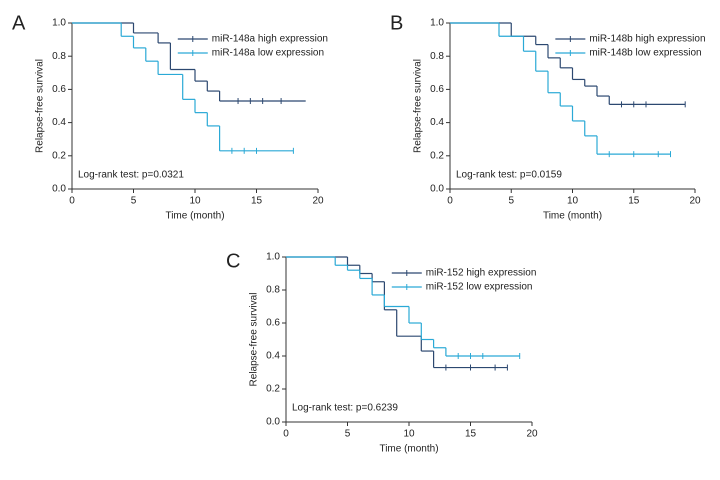 Image resolution: width=720 pixels, height=480 pixels. What do you see at coordinates (479, 287) in the screenshot?
I see `legend-label: miR-152 low expression` at bounding box center [479, 287].